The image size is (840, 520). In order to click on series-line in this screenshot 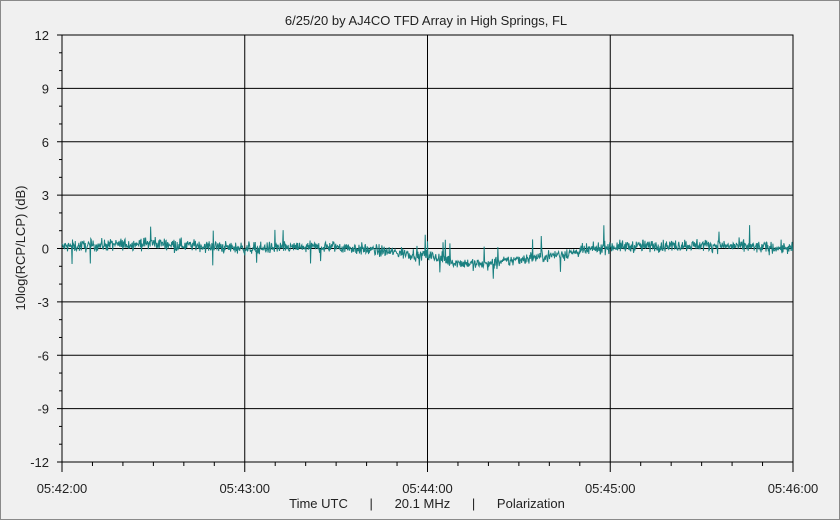, I will do `click(427, 252)`.